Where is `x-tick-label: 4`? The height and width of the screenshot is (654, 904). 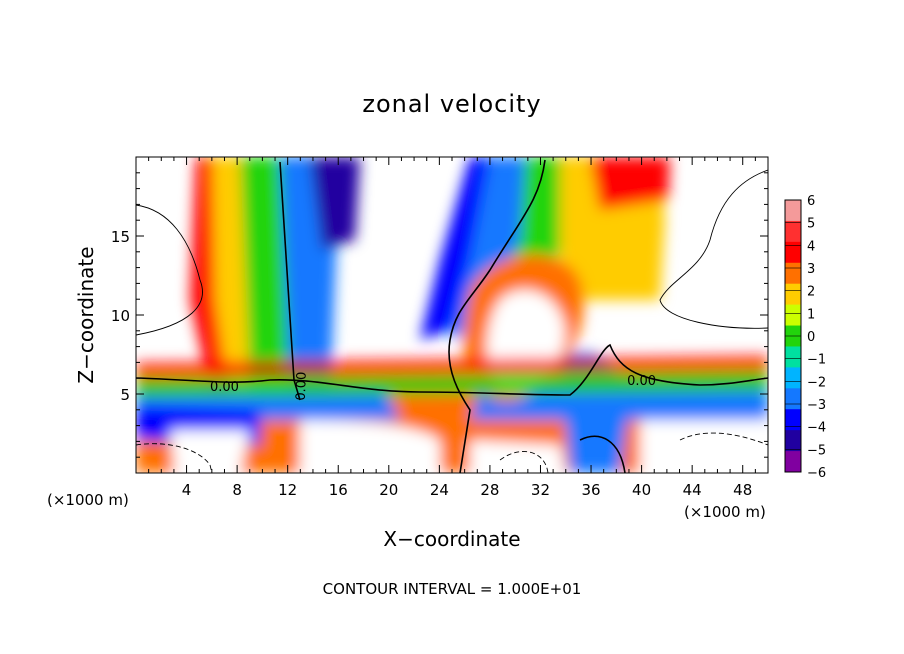 x-tick-label: 4 is located at coordinates (187, 490).